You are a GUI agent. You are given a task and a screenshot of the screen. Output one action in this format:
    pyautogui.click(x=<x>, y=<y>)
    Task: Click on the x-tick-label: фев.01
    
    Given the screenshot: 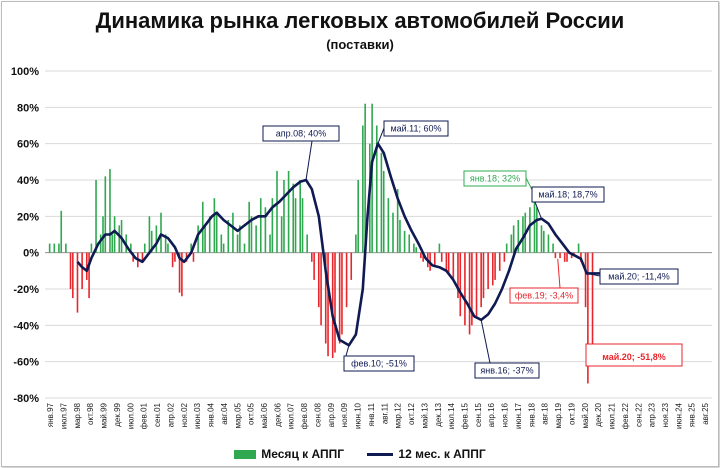 What is the action you would take?
    pyautogui.click(x=144, y=415)
    